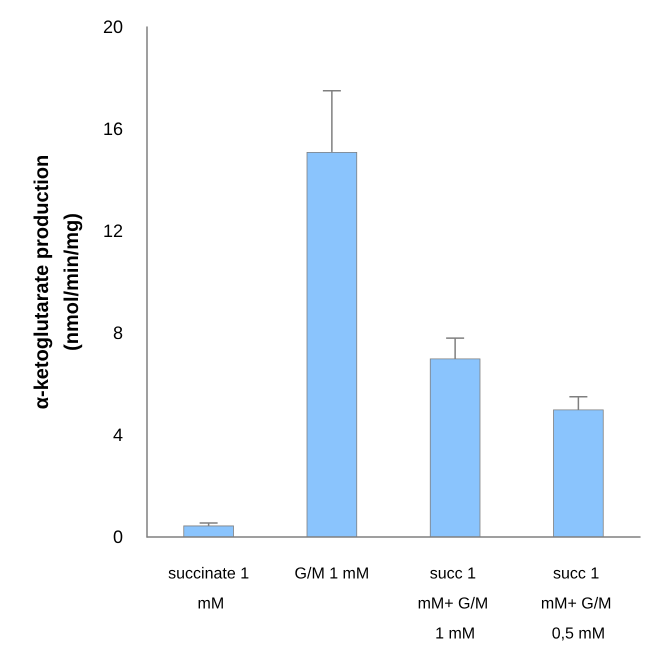  I want to click on x-tick-label: G/M 1 mM, so click(332, 574).